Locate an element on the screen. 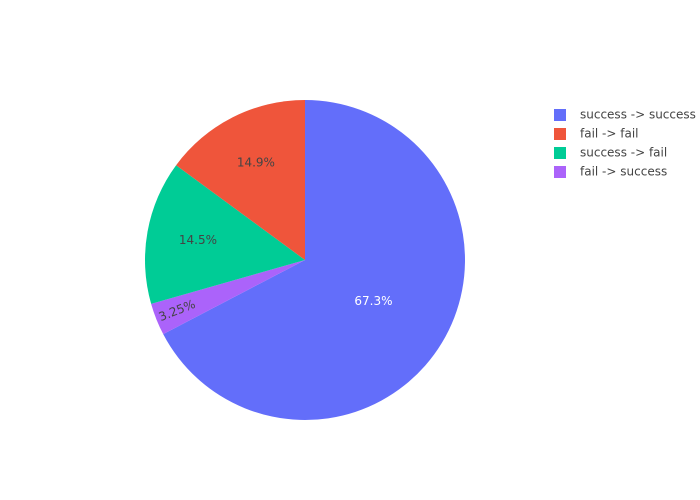 This screenshot has height=500, width=700. legend-label: success -> fail is located at coordinates (623, 153).